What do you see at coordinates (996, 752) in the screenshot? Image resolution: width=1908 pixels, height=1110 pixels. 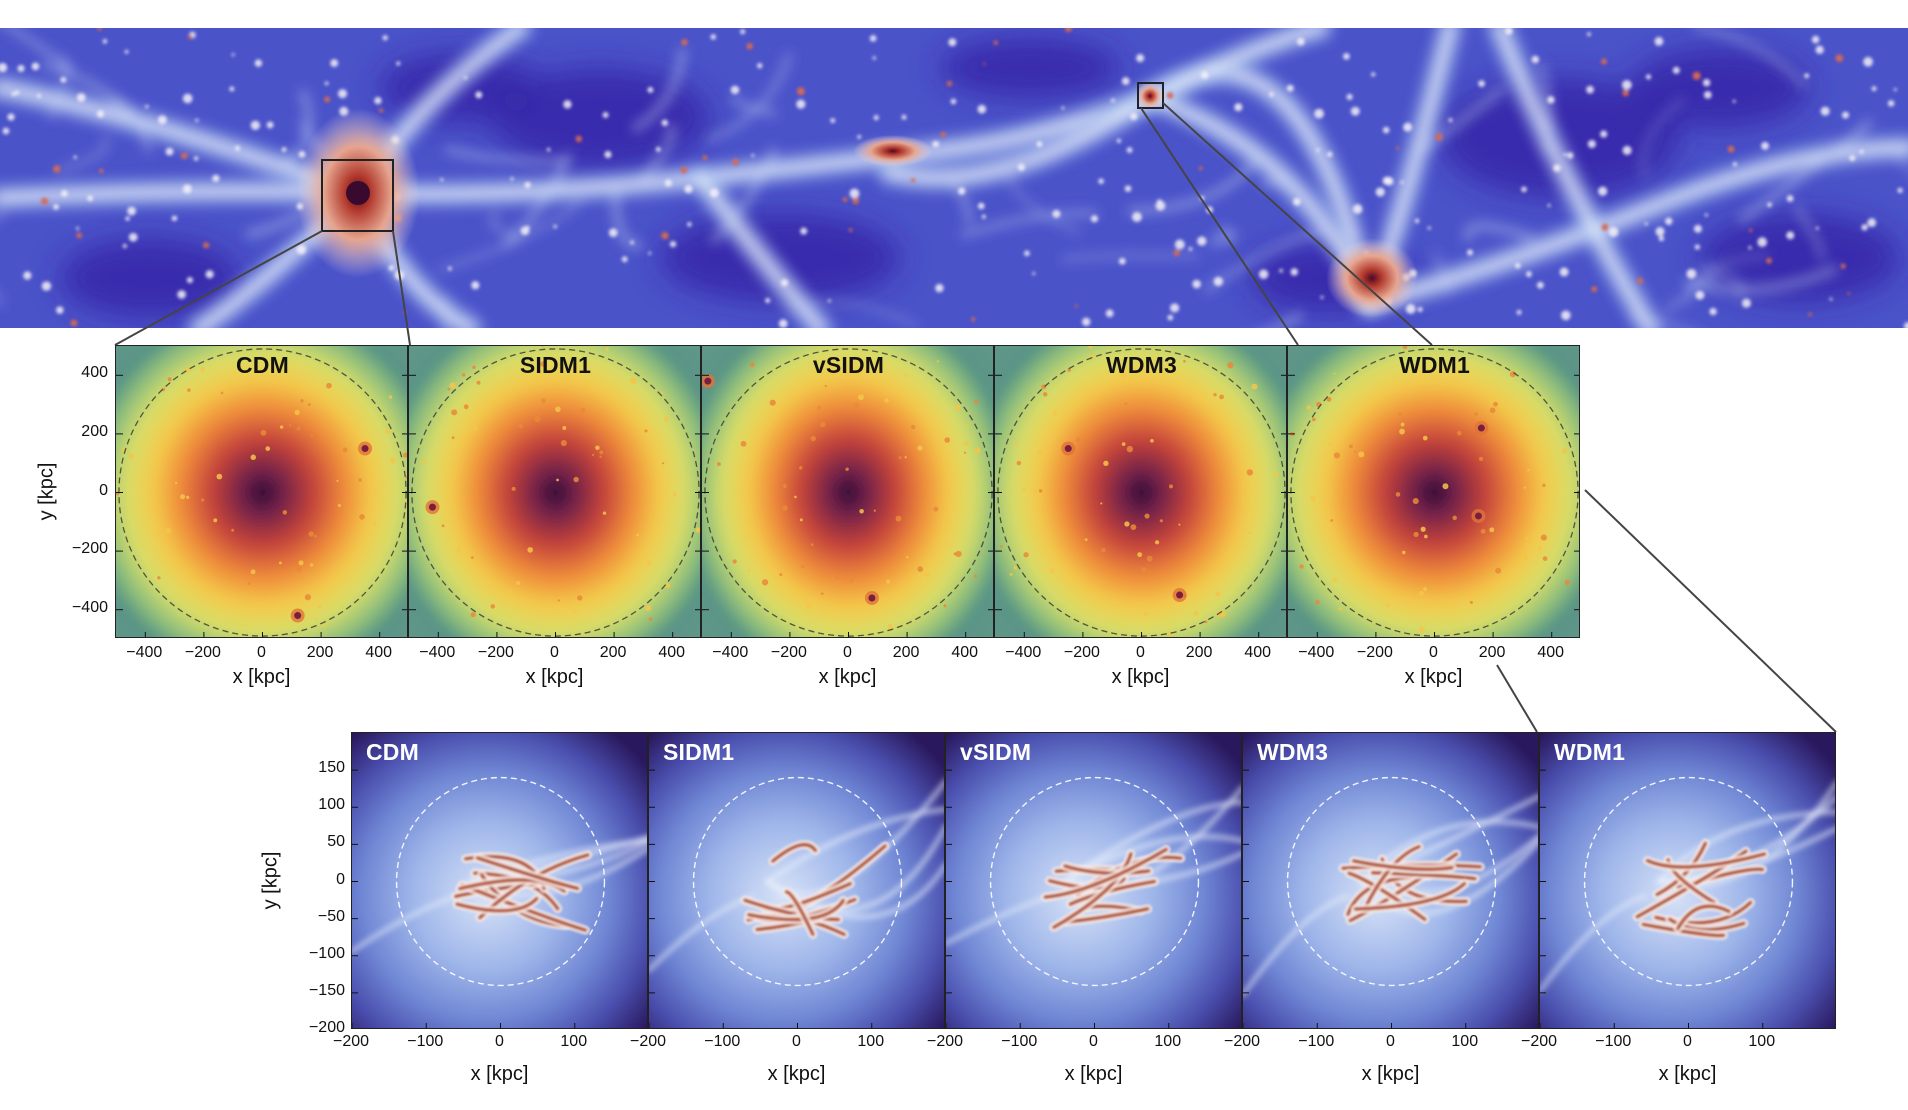 I see `gas-panel-title: vSIDM` at bounding box center [996, 752].